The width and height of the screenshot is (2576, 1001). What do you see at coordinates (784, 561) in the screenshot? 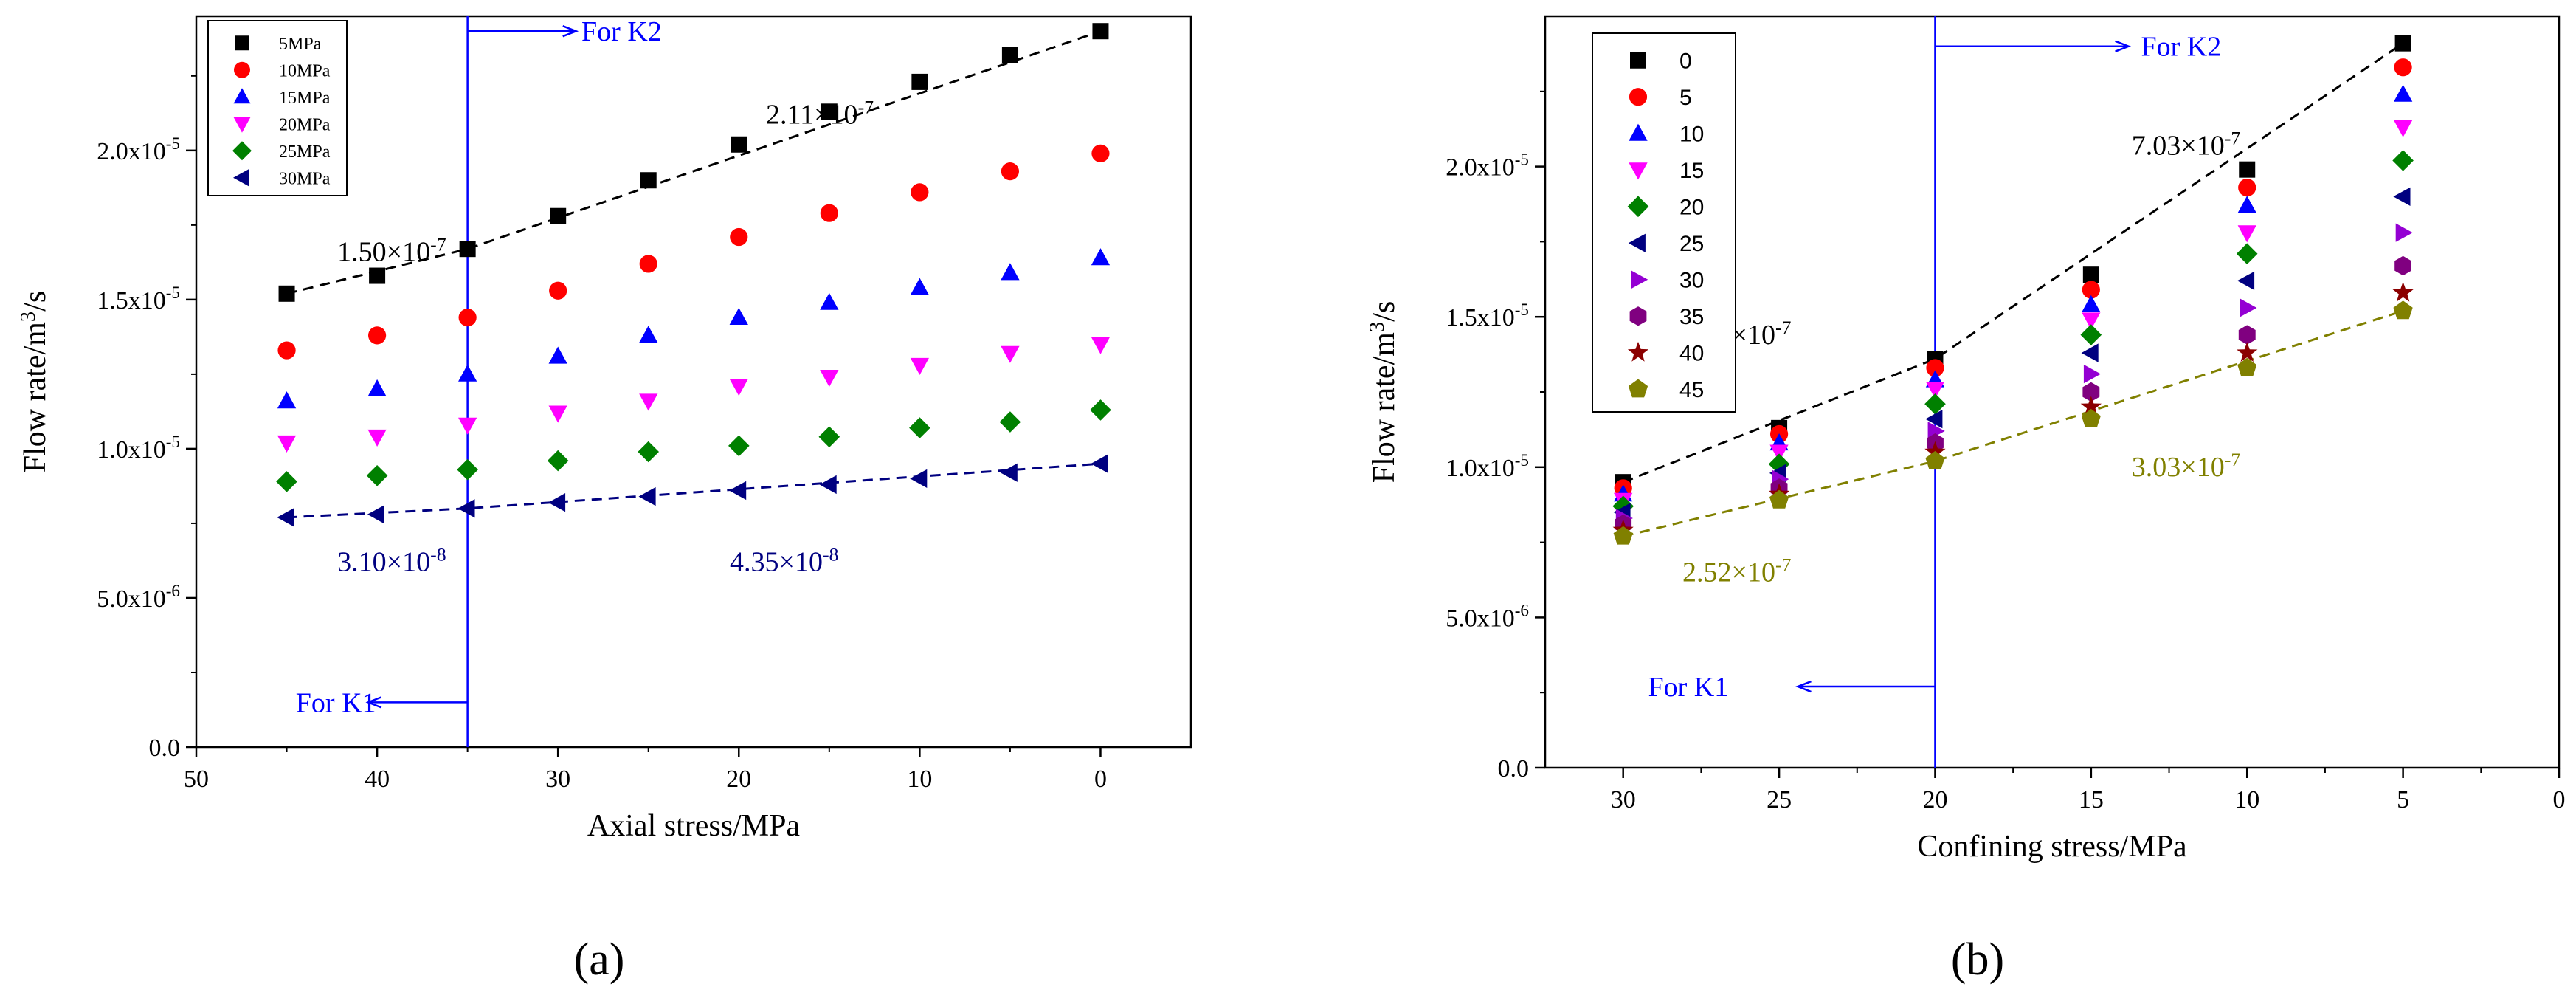
I see `slope-annotation-a: 4.35×10⁻⁸` at bounding box center [784, 561].